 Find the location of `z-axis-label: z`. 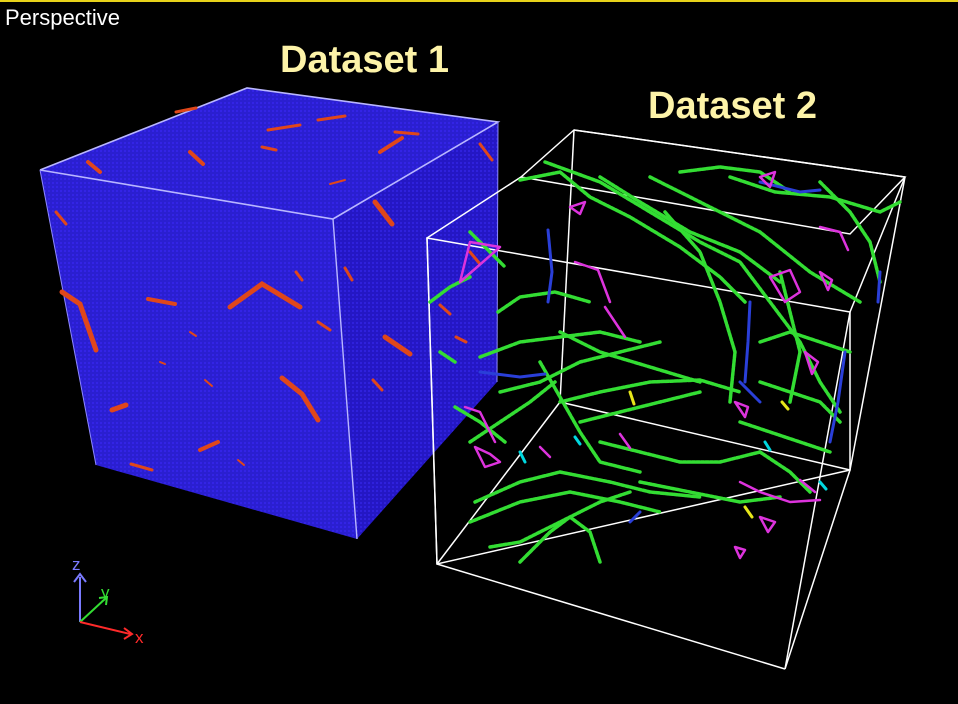

z-axis-label: z is located at coordinates (76, 564).